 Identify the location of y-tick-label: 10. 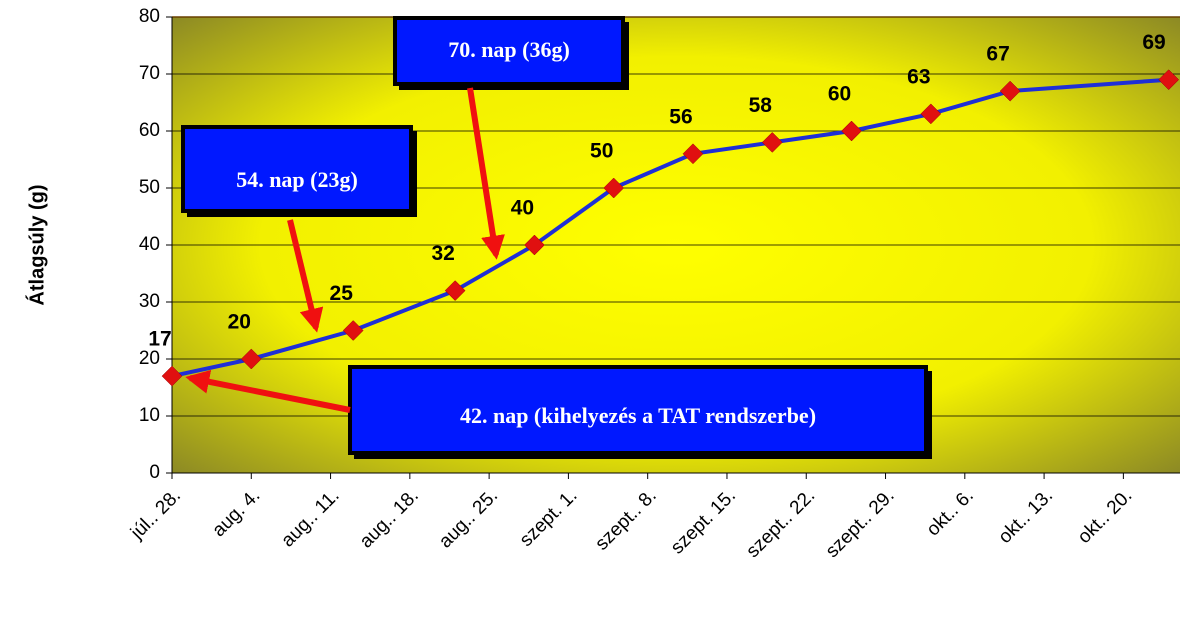
(149, 415).